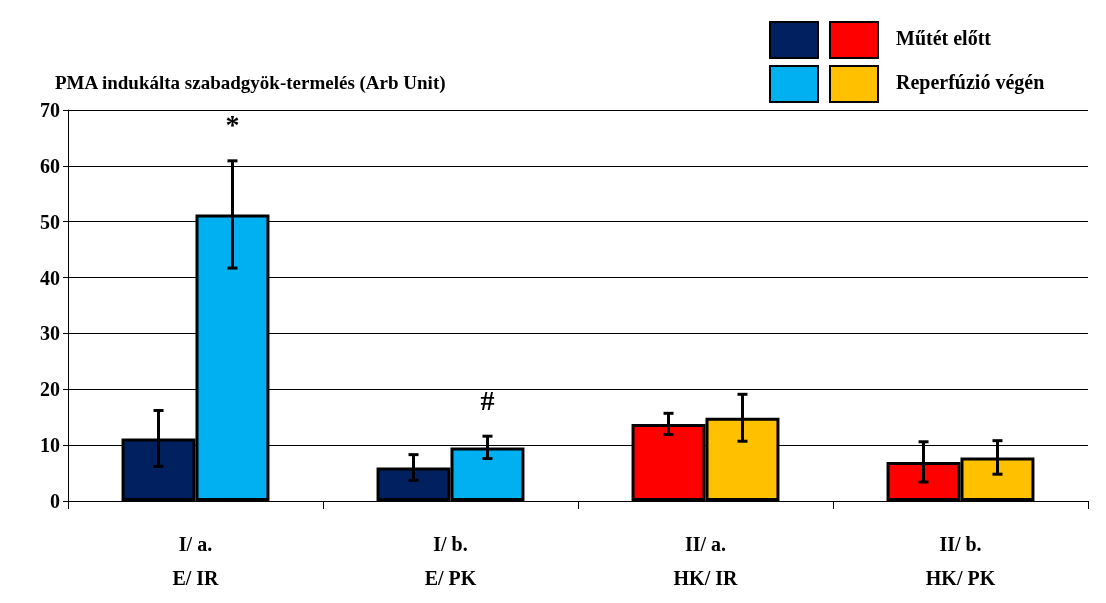 This screenshot has width=1106, height=603. I want to click on y-tick-label: 60, so click(50, 165).